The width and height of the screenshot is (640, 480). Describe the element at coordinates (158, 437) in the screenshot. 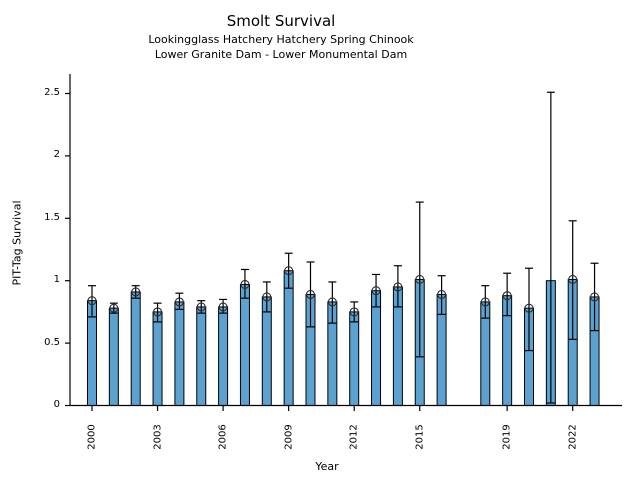

I see `x-tick-label-2003: 2003` at that location.